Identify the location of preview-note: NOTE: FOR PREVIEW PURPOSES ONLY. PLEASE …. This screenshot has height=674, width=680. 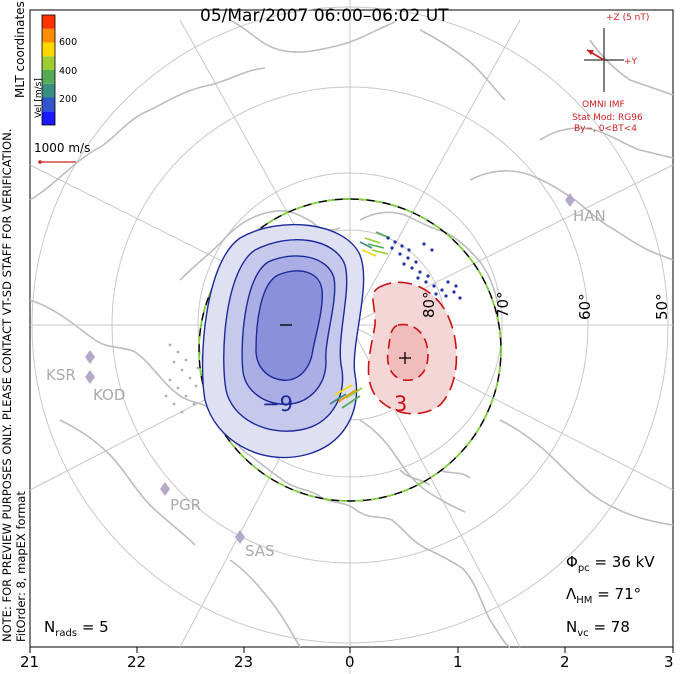
(7, 385).